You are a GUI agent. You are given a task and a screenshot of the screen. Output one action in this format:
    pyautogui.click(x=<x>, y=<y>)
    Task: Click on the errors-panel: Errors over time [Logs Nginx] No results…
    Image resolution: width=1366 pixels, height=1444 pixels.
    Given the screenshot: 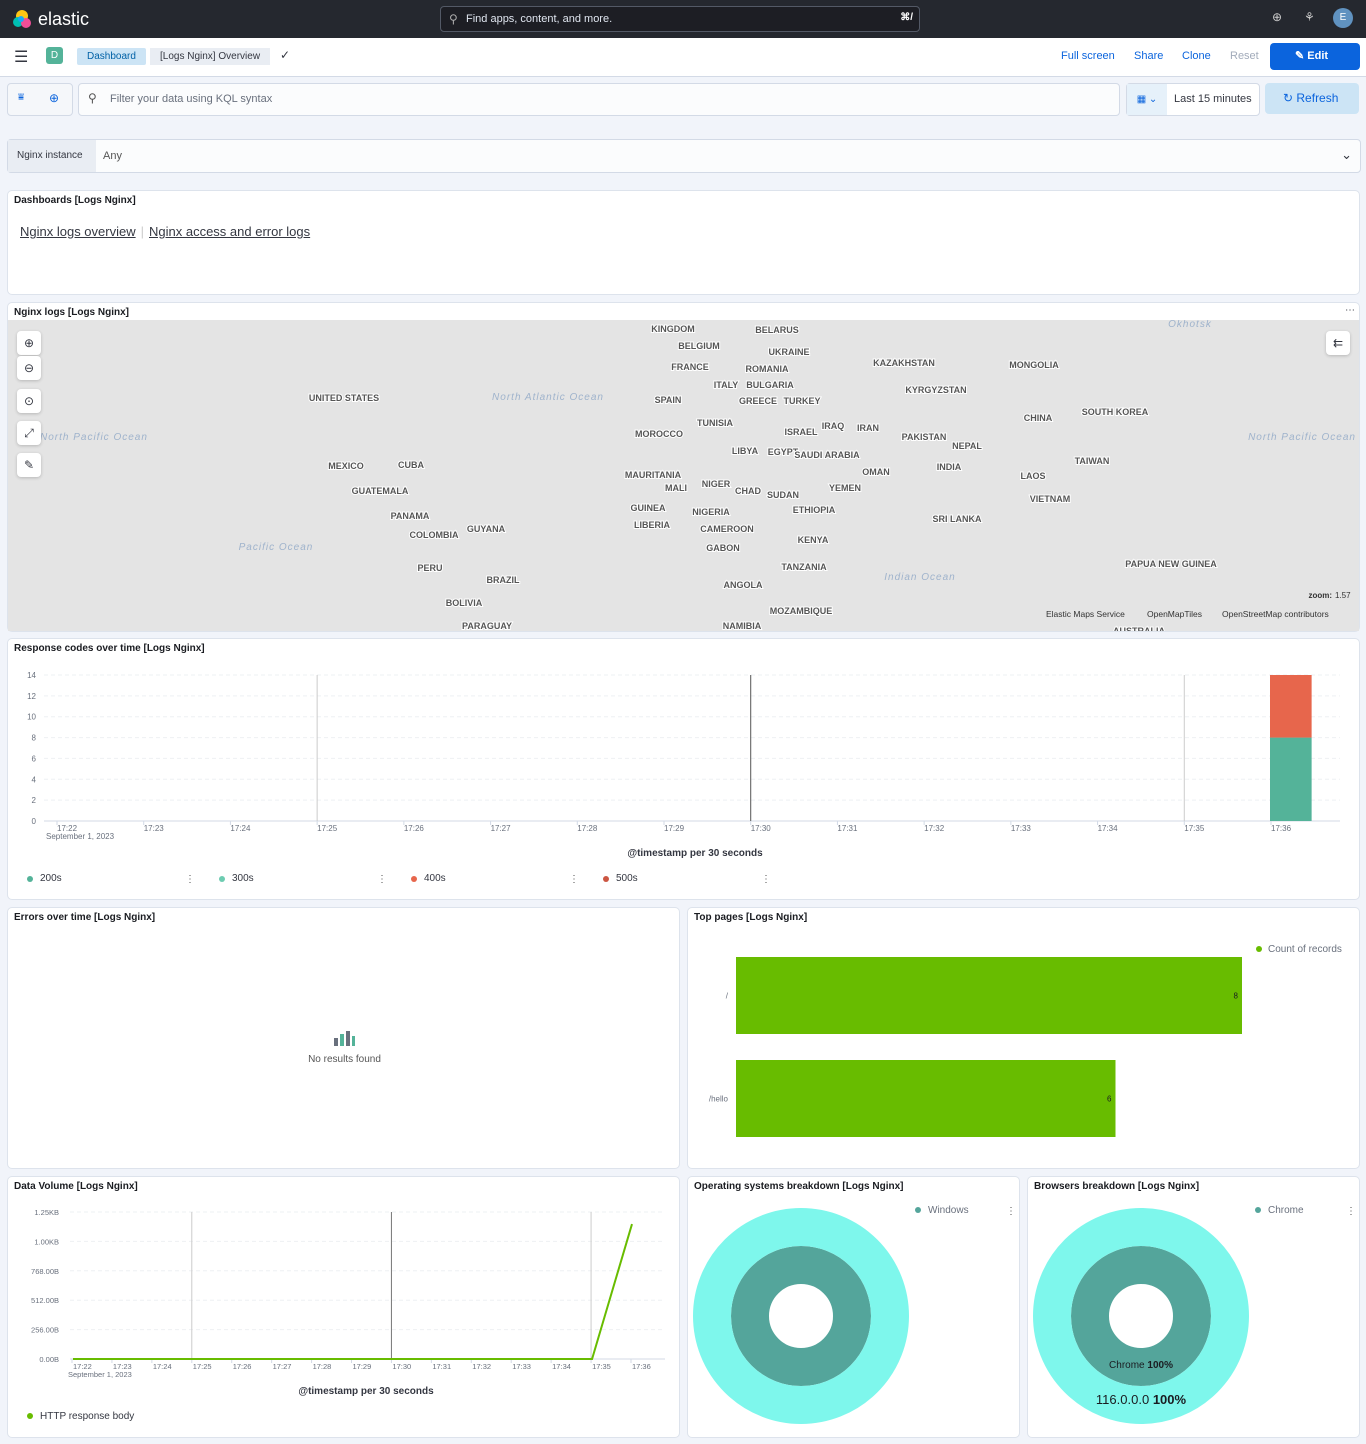 What is the action you would take?
    pyautogui.click(x=343, y=1038)
    